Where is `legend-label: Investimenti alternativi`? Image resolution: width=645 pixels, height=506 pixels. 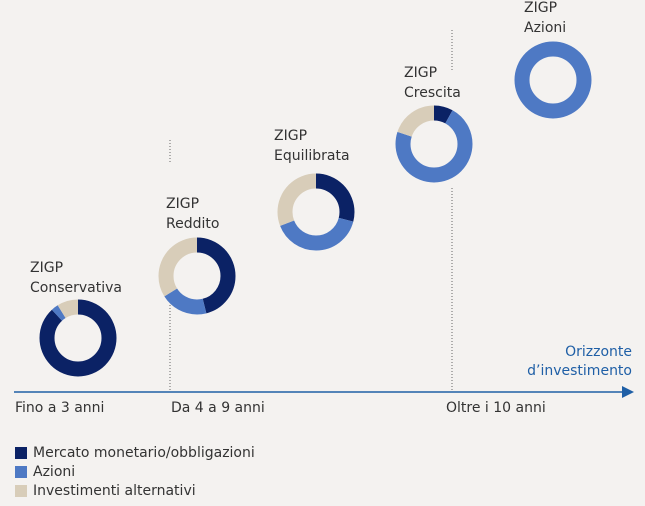 legend-label: Investimenti alternativi is located at coordinates (114, 491).